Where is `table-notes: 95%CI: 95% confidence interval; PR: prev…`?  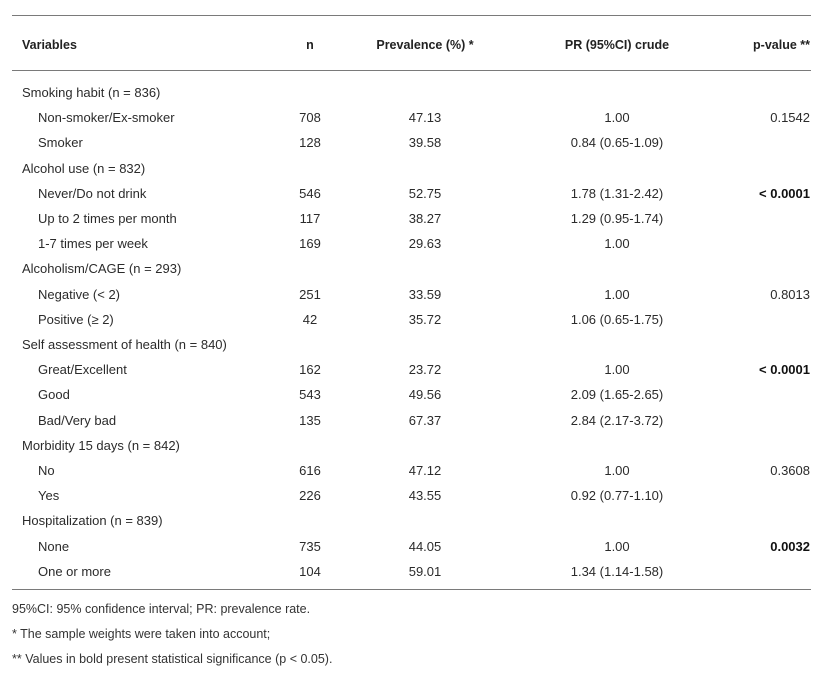
table-notes: 95%CI: 95% confidence interval; PR: prev… is located at coordinates (172, 634).